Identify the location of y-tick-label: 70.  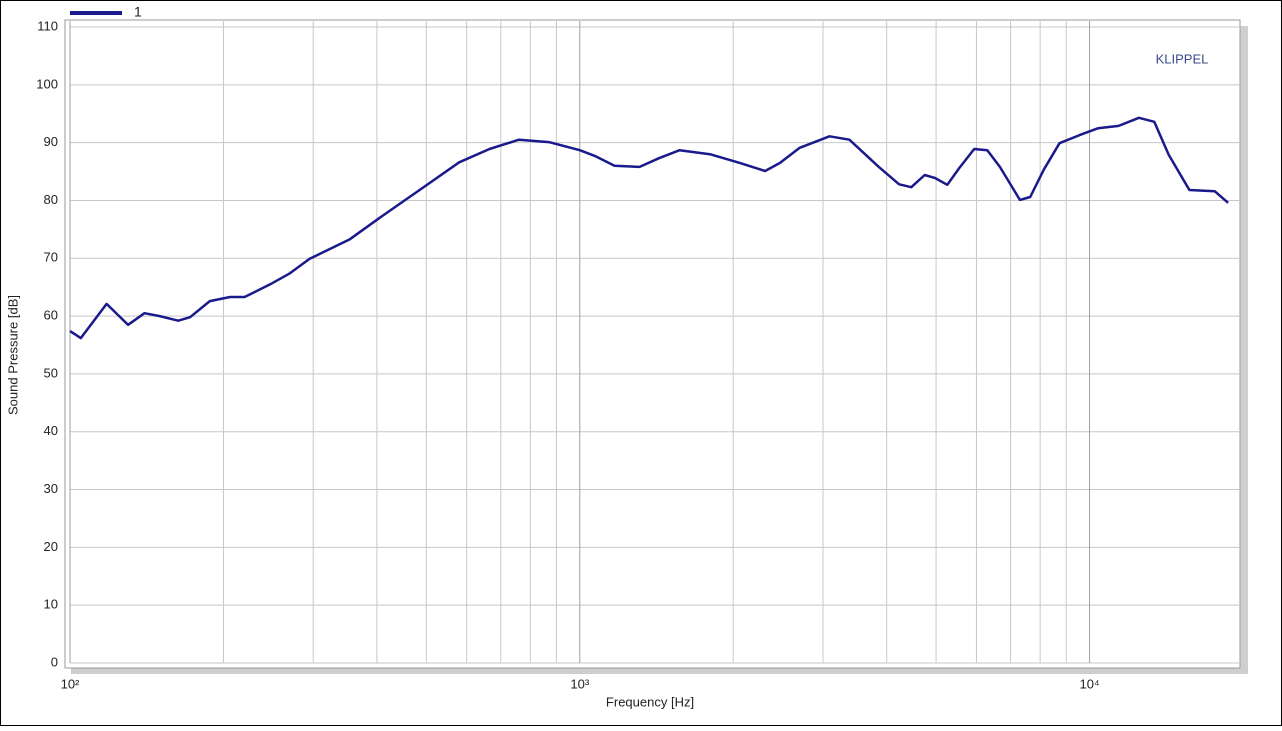
(51, 257).